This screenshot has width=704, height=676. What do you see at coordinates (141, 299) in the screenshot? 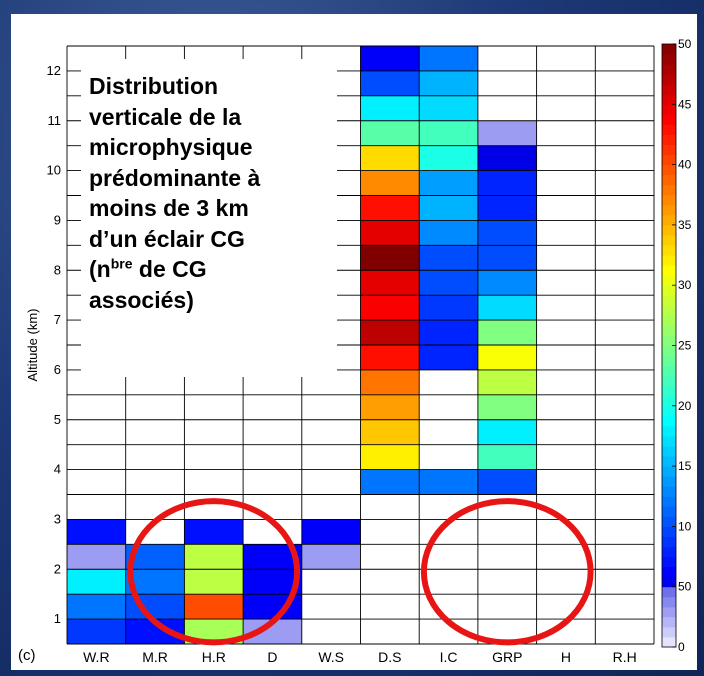
I see `title-line: associés)` at bounding box center [141, 299].